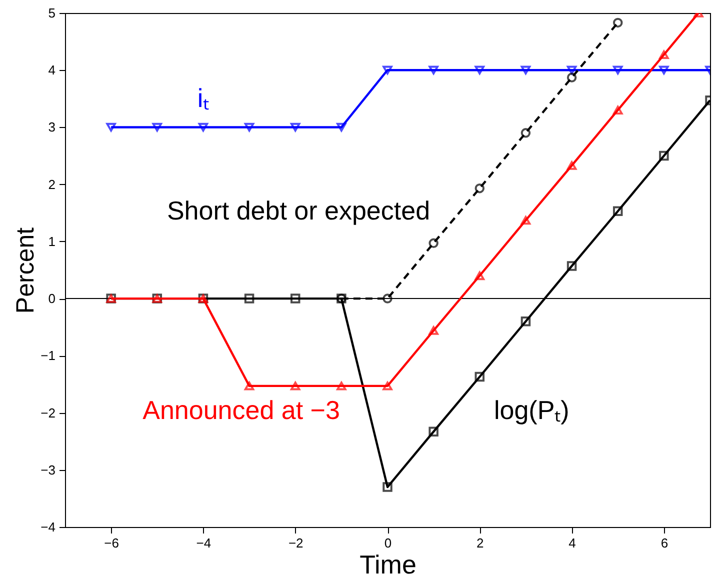 The image size is (720, 582). I want to click on y-tick-label: −1, so click(48, 356).